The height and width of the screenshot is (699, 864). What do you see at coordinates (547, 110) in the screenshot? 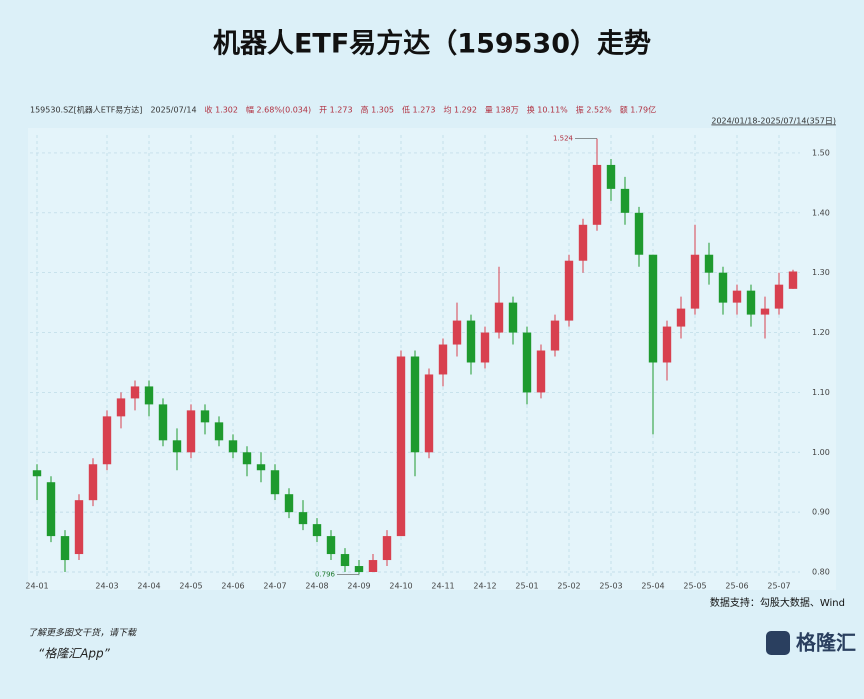
I see `info-item: 换 10.11%` at bounding box center [547, 110].